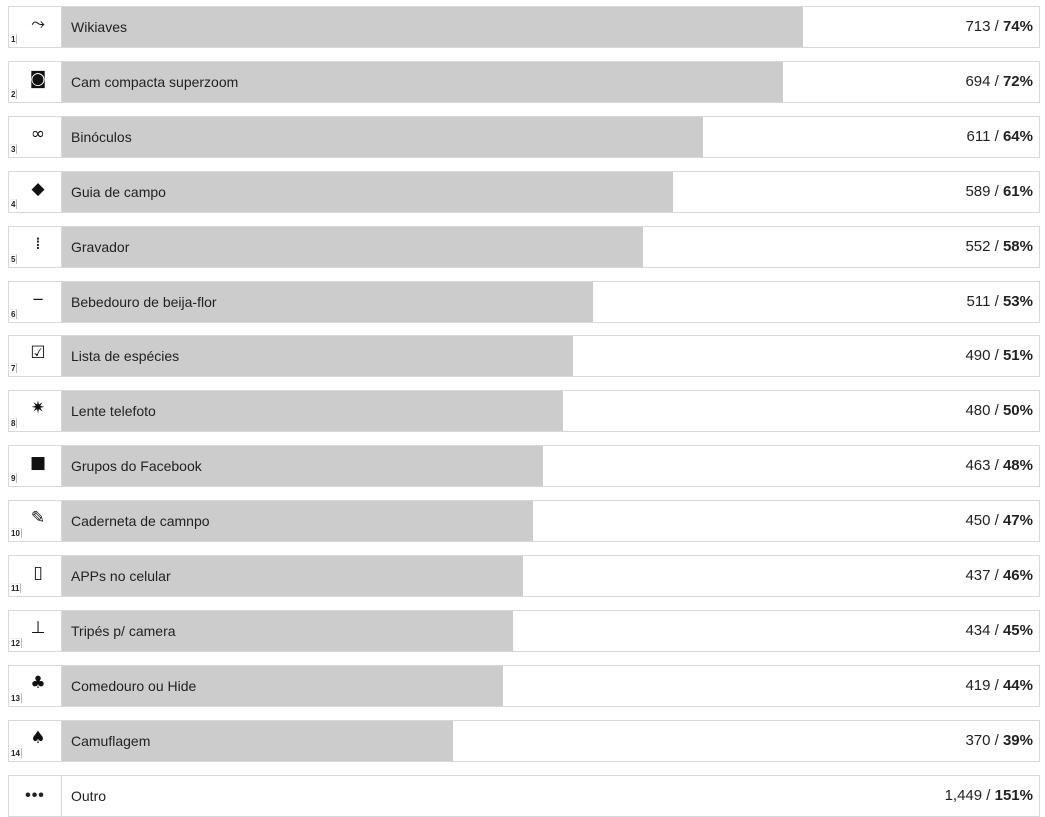  I want to click on bird-on-branch-icon: ⤳, so click(38, 24).